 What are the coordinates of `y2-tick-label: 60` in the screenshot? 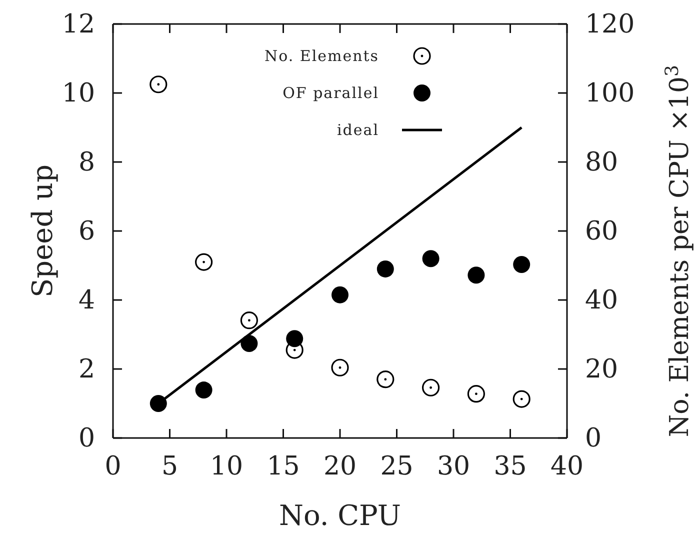 It's located at (601, 231).